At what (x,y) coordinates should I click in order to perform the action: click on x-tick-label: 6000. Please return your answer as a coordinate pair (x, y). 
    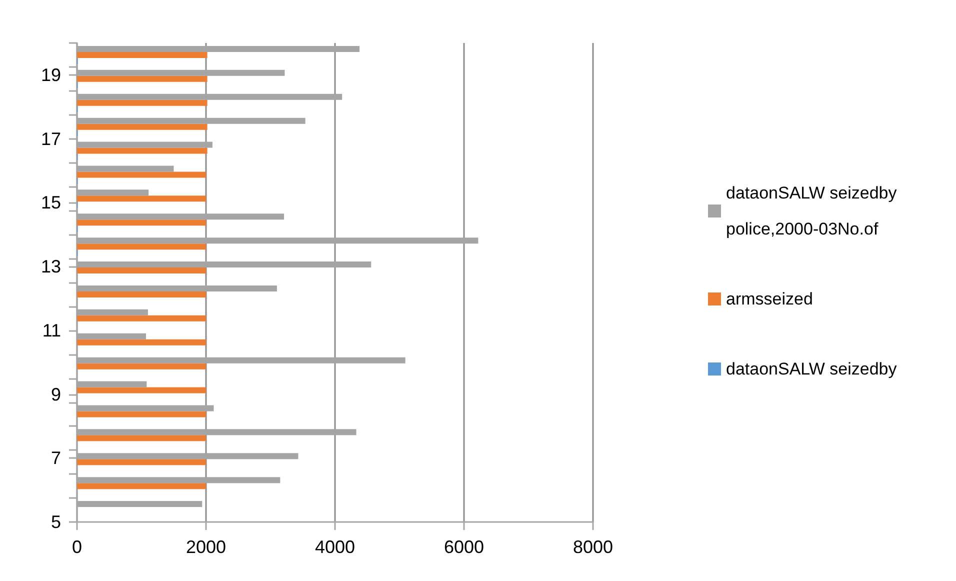
    Looking at the image, I should click on (464, 547).